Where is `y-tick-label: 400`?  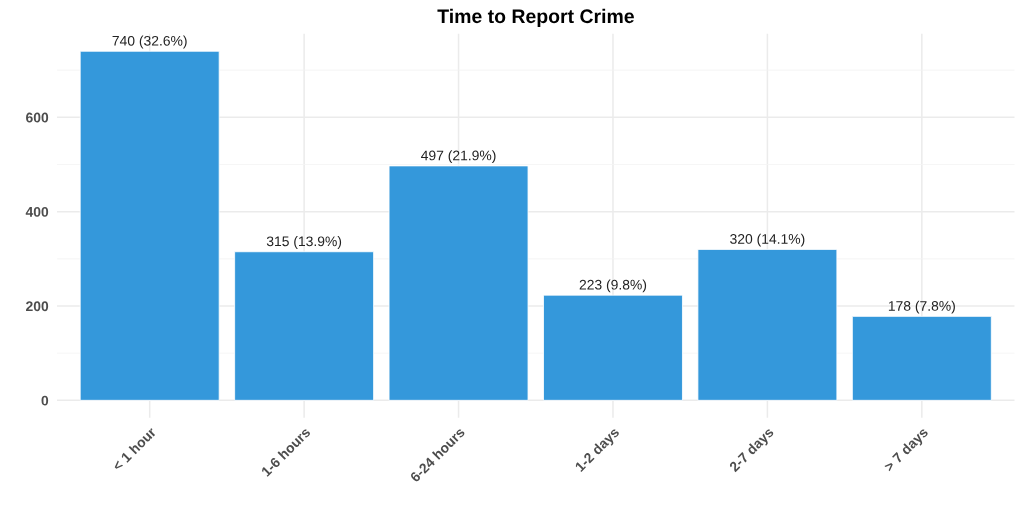 y-tick-label: 400 is located at coordinates (37, 211).